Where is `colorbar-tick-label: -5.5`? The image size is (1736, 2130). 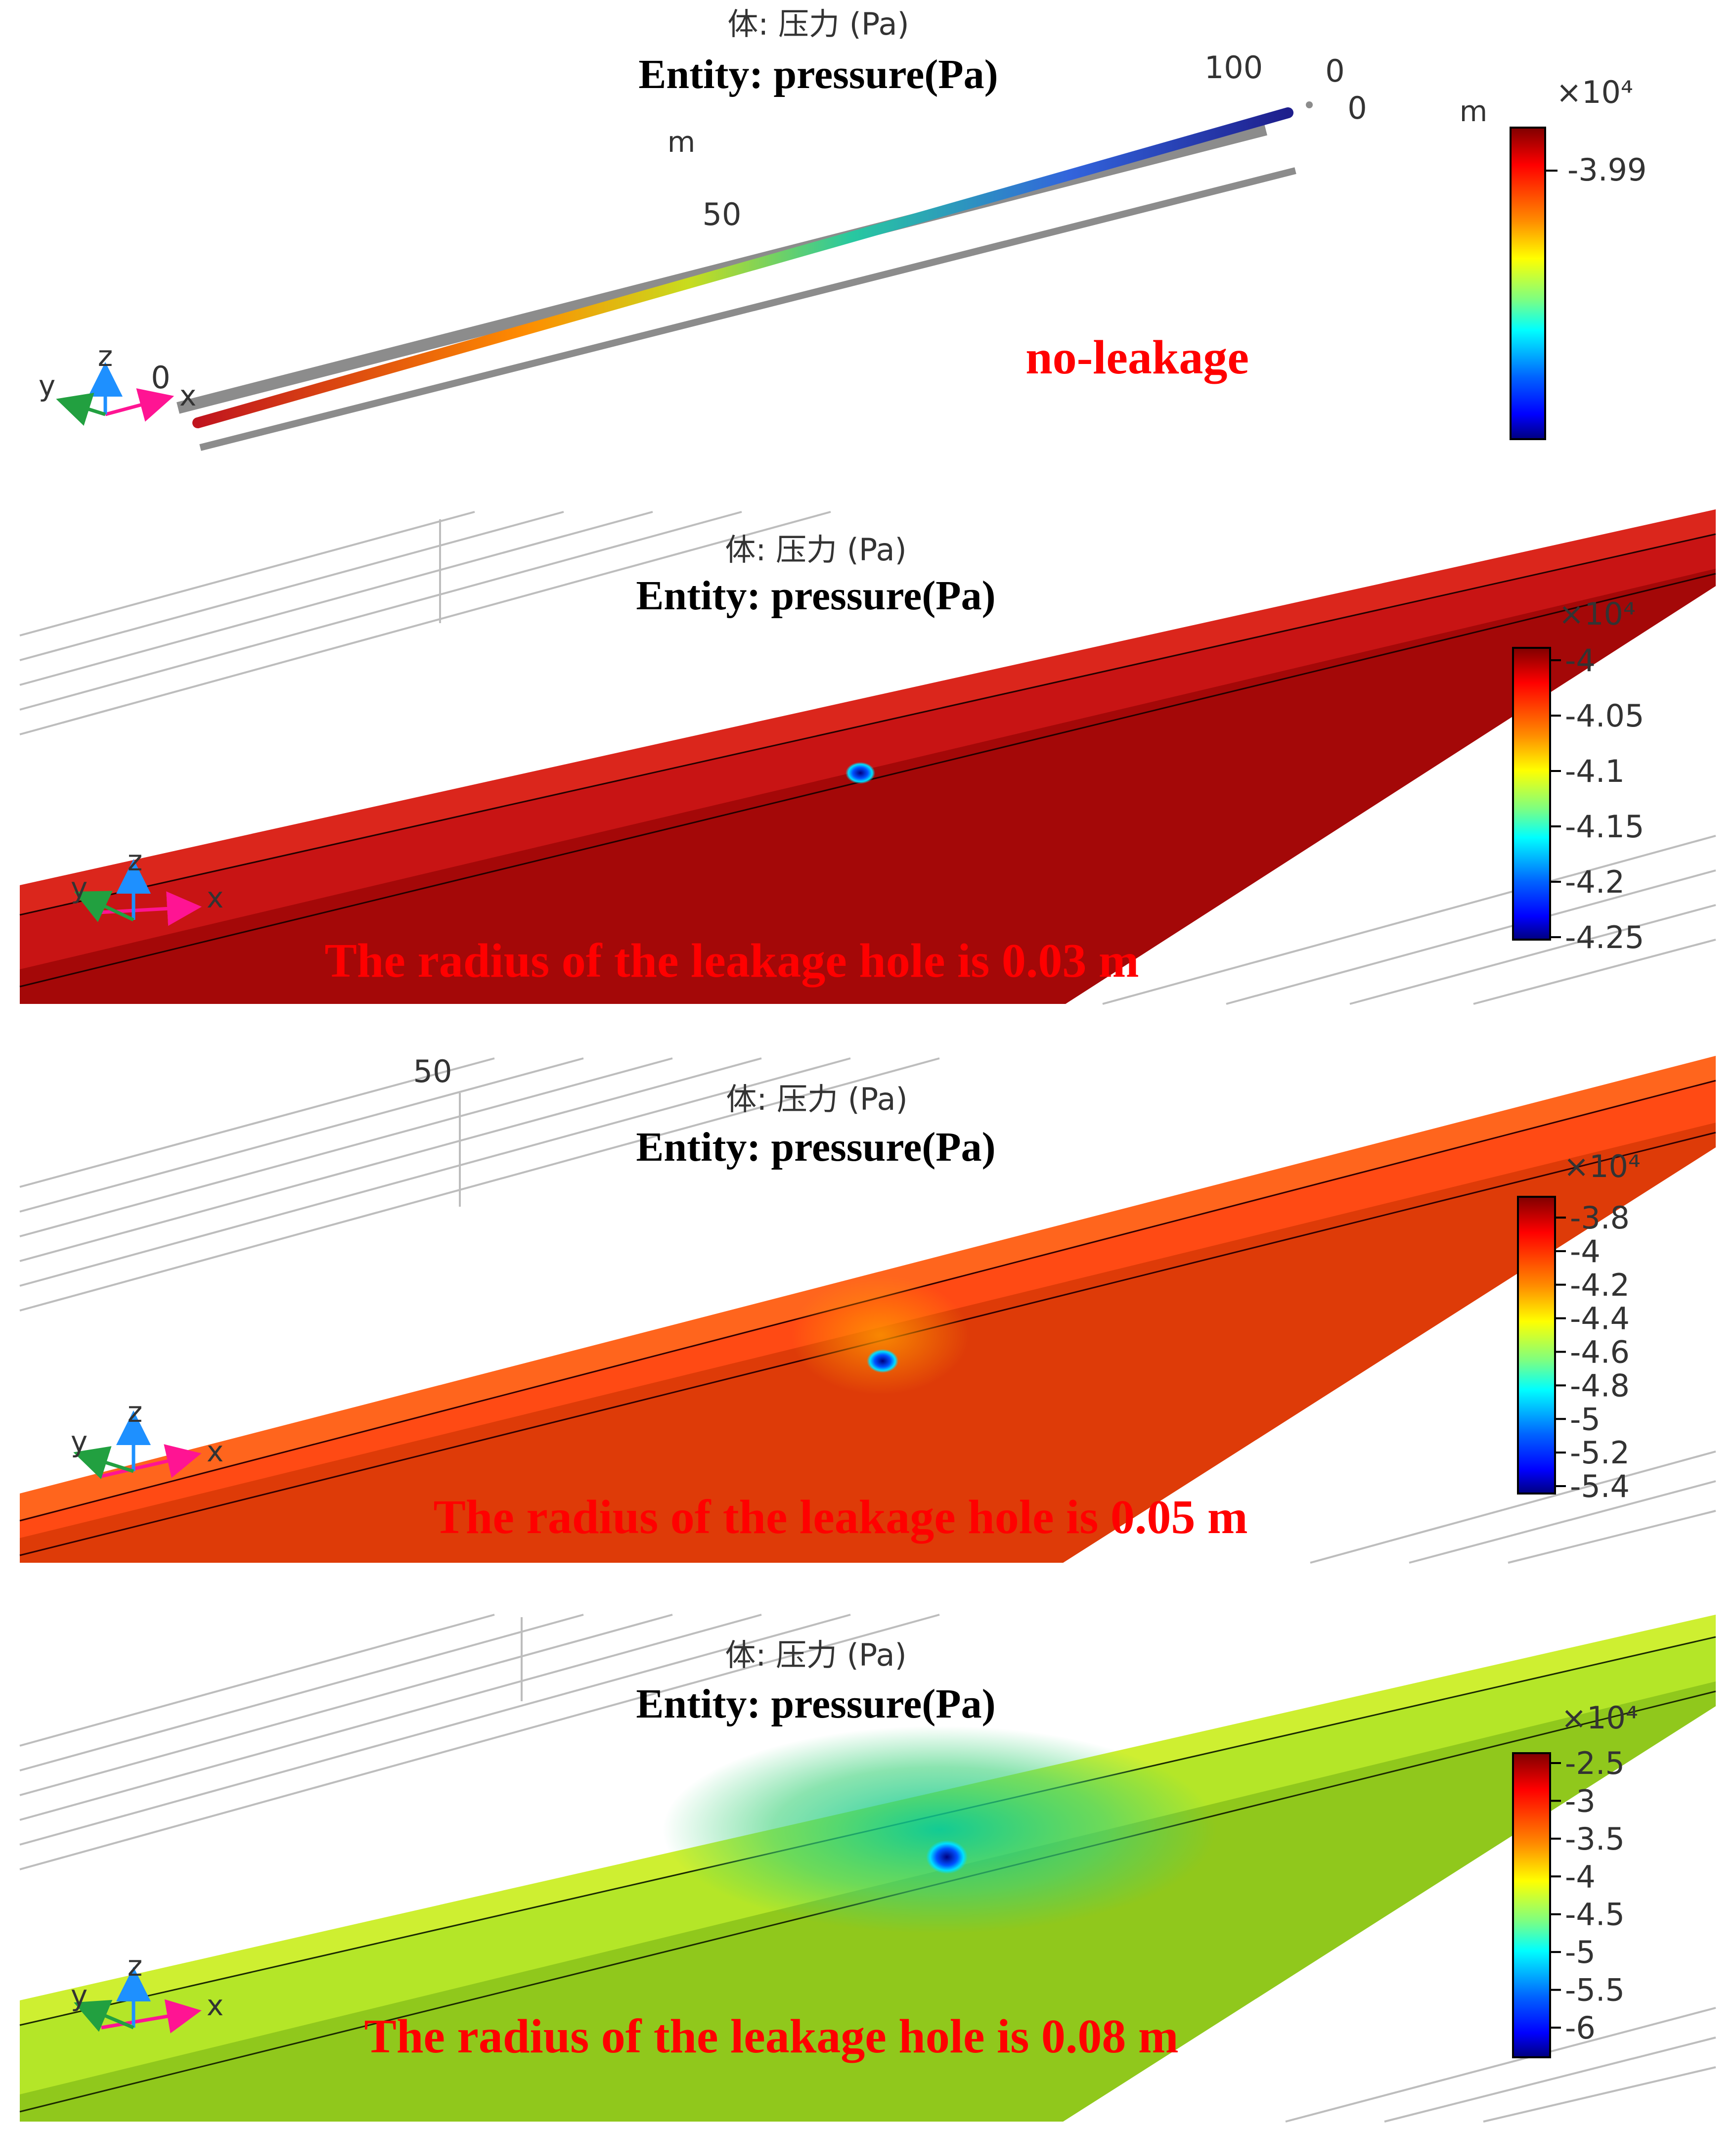 colorbar-tick-label: -5.5 is located at coordinates (1595, 1990).